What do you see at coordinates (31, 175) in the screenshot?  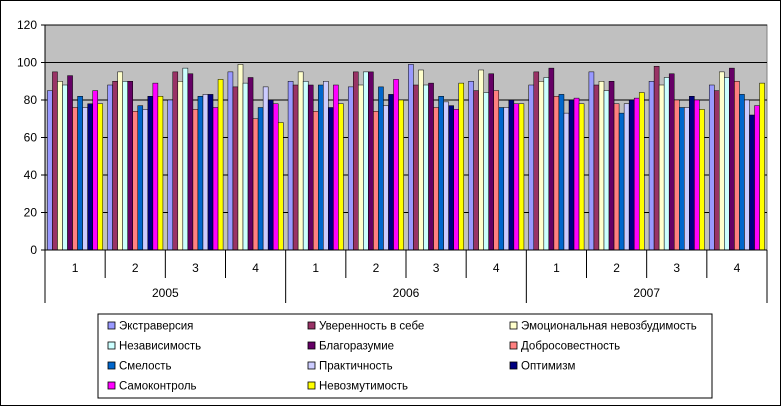 I see `y-tick-label: 40` at bounding box center [31, 175].